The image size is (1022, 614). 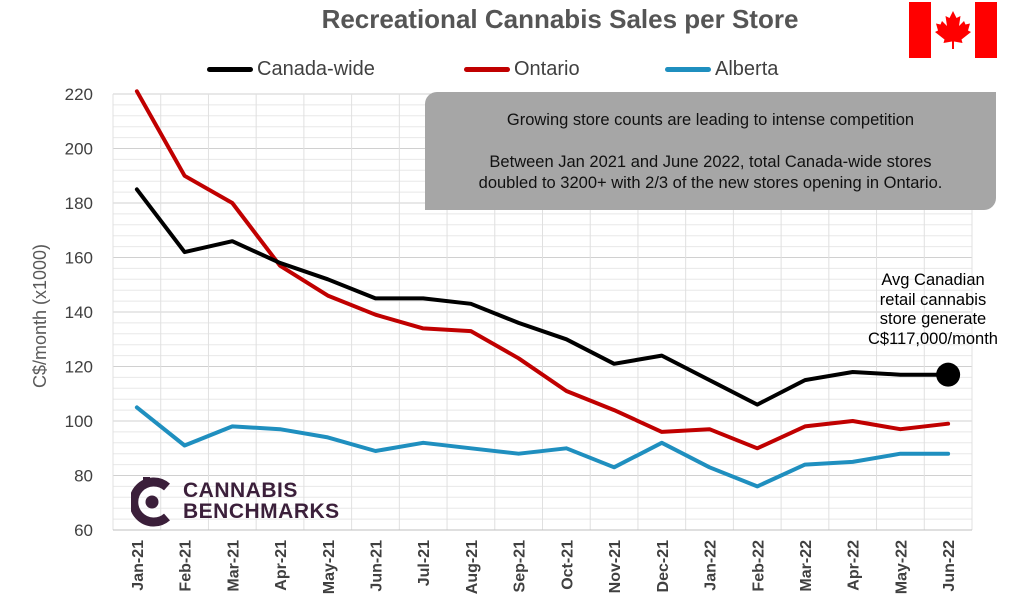 What do you see at coordinates (79, 367) in the screenshot?
I see `y-tick-label: 120` at bounding box center [79, 367].